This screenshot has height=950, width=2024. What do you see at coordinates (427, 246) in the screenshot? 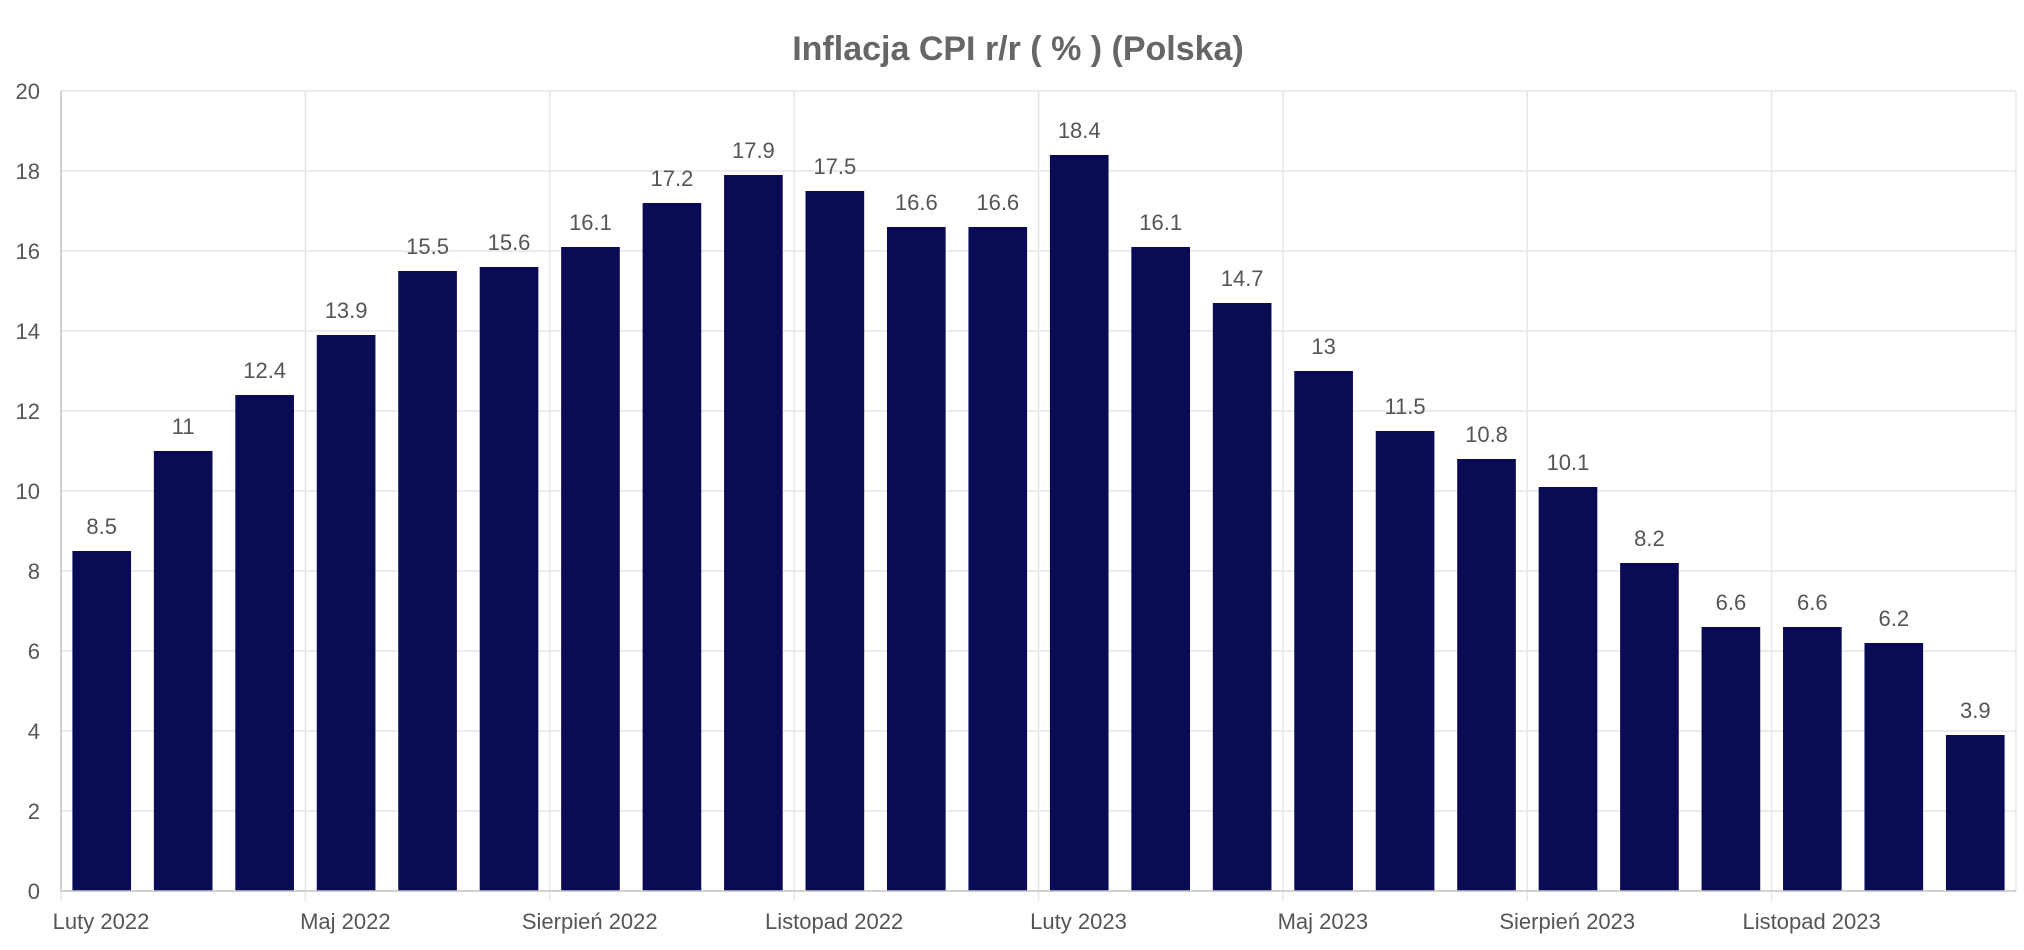
I see `bar-value-label: 15.5` at bounding box center [427, 246].